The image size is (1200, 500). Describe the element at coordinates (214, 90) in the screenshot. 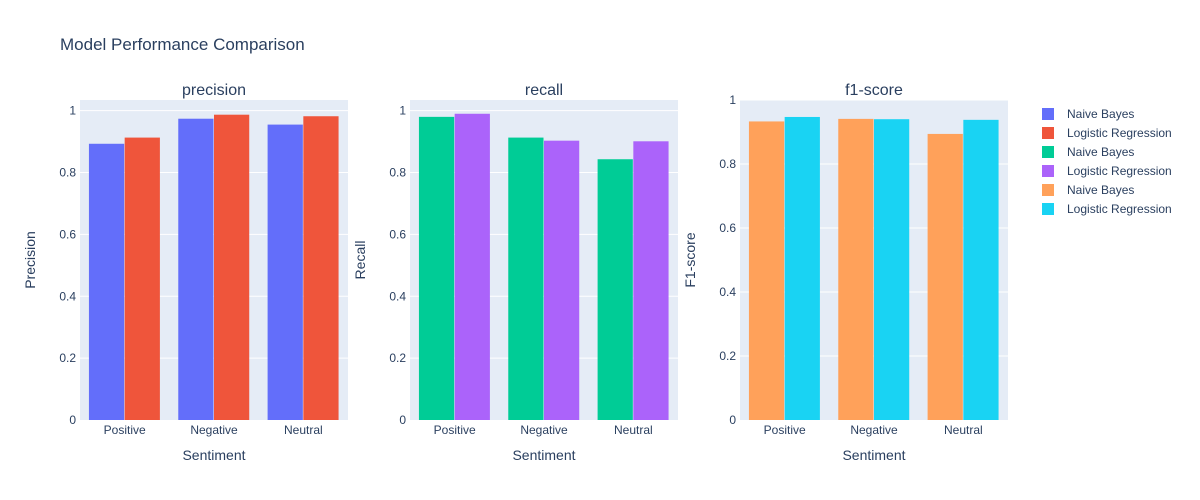

I see `subplot-title: precision` at that location.